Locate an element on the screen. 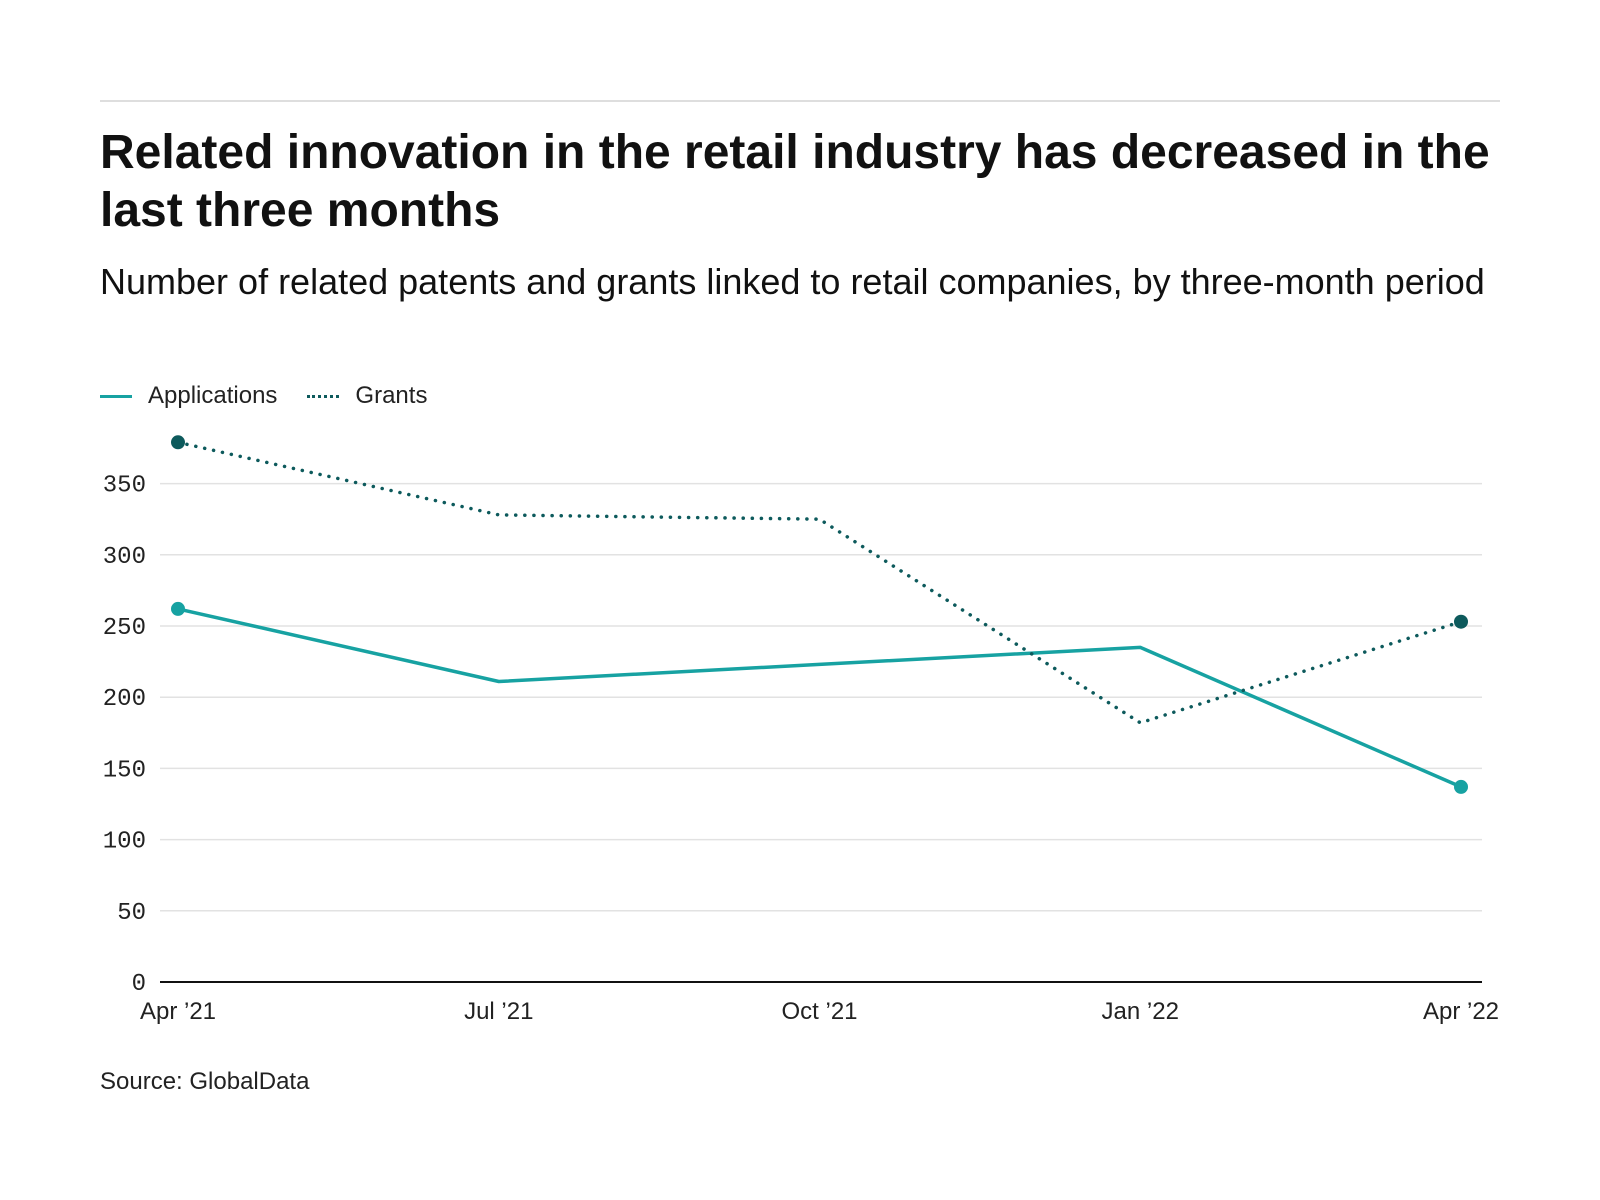  legend: Applications Grants is located at coordinates (278, 396).